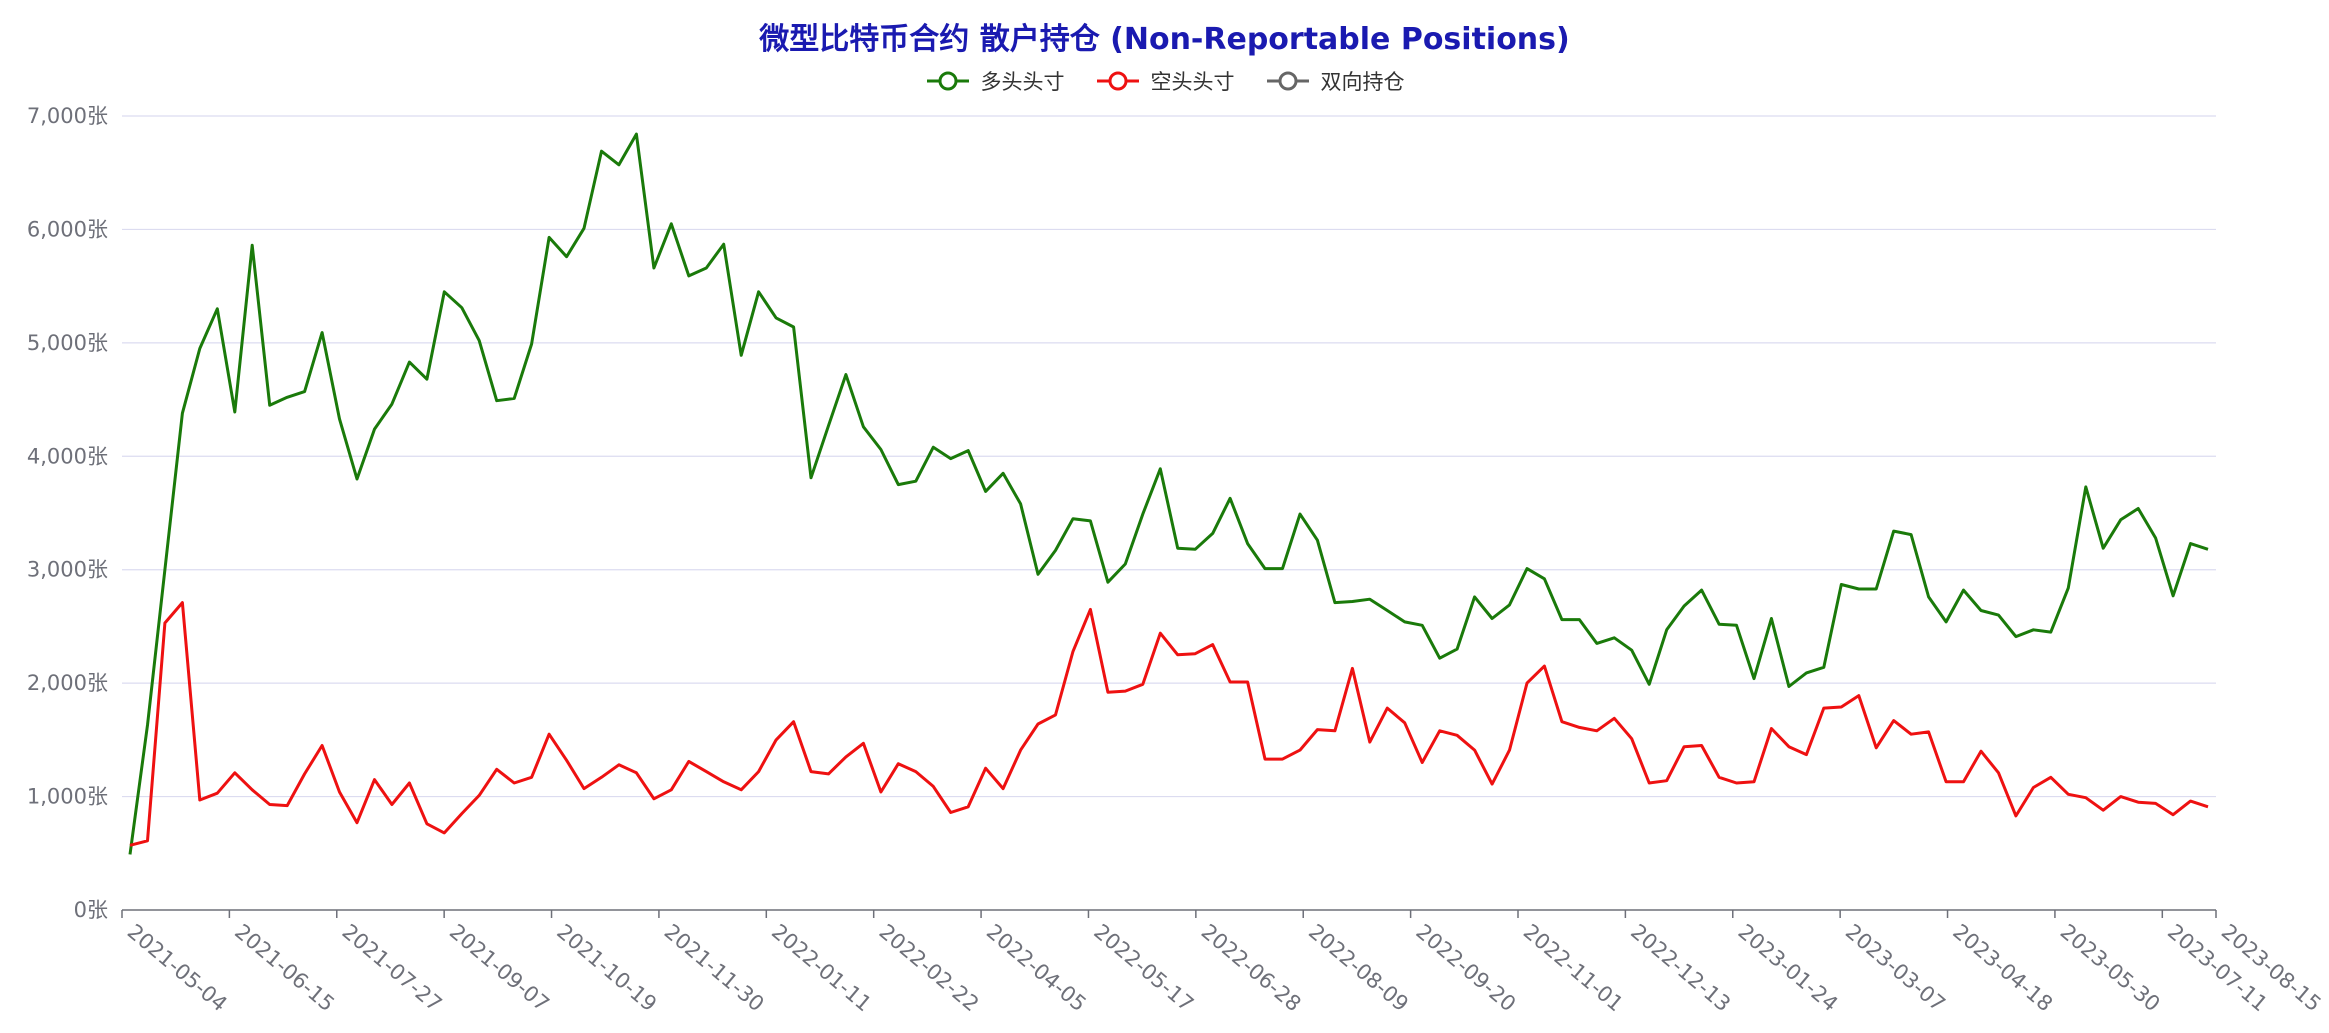 The width and height of the screenshot is (2329, 1033). What do you see at coordinates (67, 116) in the screenshot?
I see `y-tick-label: 7,000张` at bounding box center [67, 116].